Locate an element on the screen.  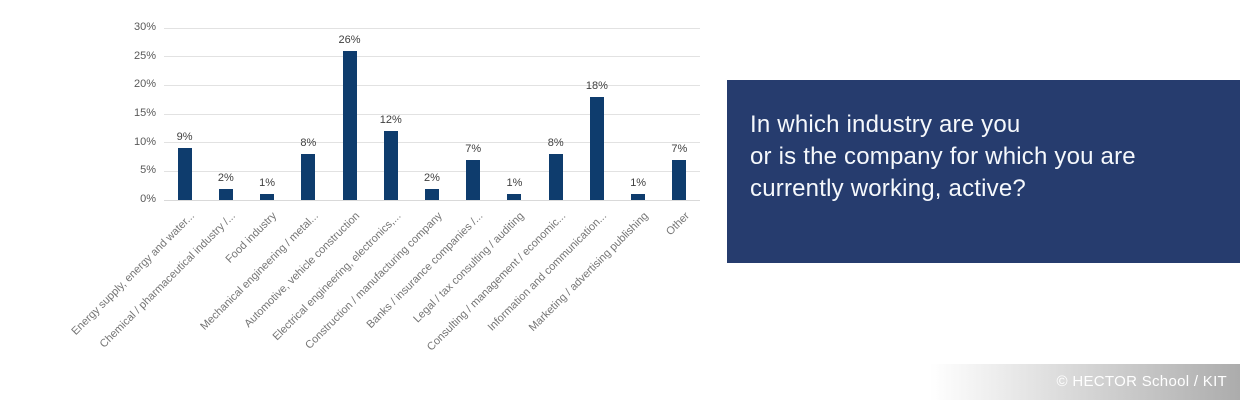
bar-value-label: 18% is located at coordinates (596, 85).